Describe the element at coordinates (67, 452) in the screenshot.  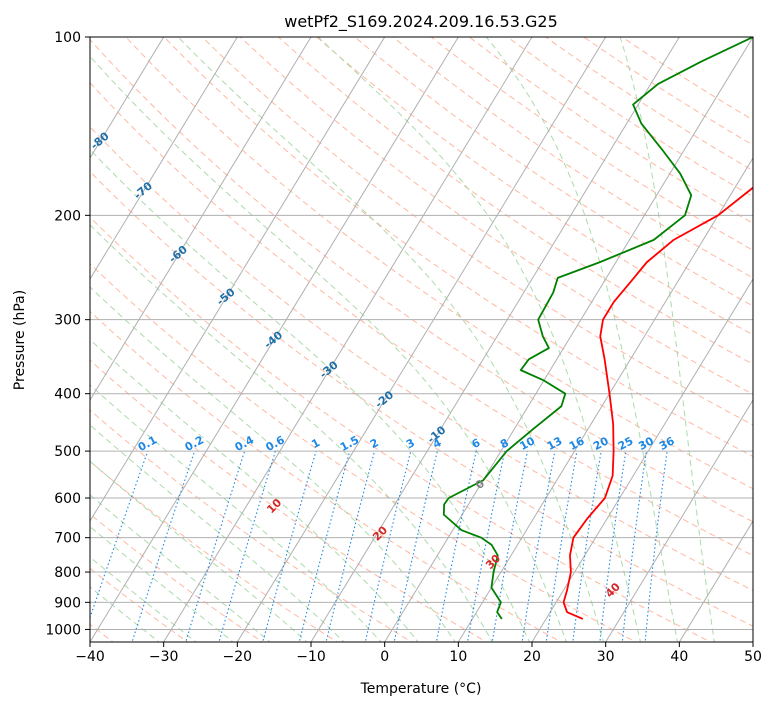
I see `y-tick-label: 500` at that location.